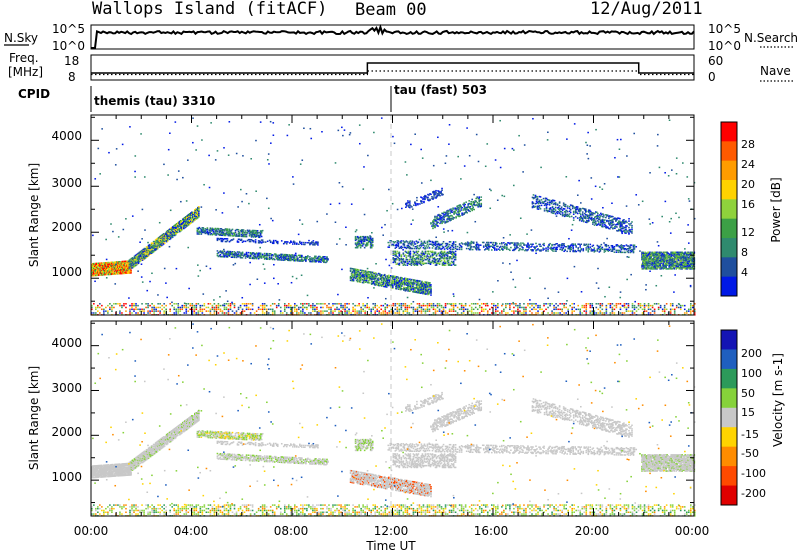 The width and height of the screenshot is (800, 554). Describe the element at coordinates (71, 61) in the screenshot. I see `freq-tick-top: 18` at that location.